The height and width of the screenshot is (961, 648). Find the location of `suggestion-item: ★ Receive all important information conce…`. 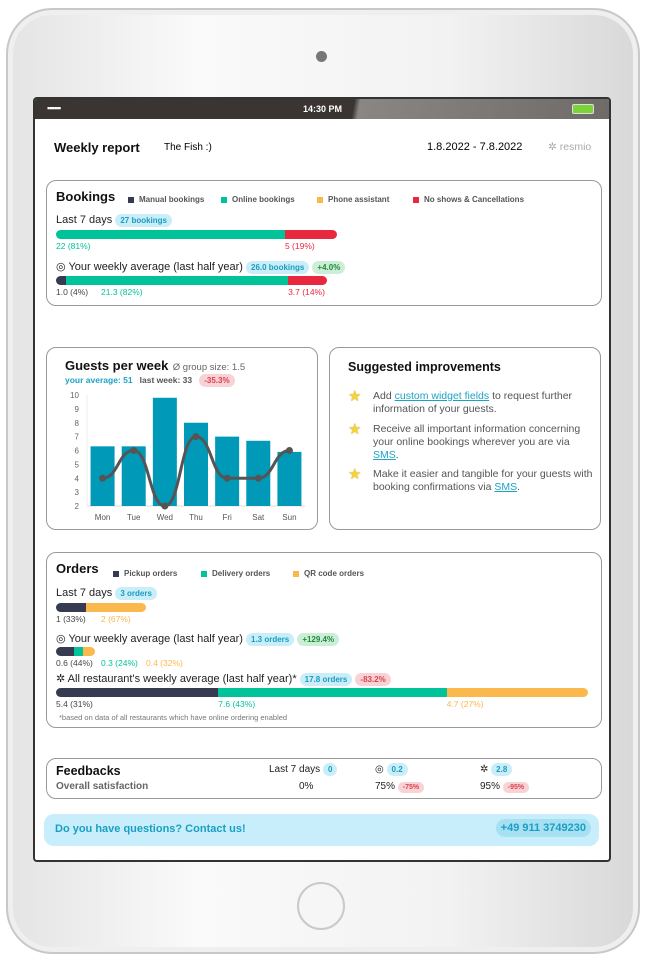

suggestion-item: ★ Receive all important information conce… is located at coordinates (464, 441).